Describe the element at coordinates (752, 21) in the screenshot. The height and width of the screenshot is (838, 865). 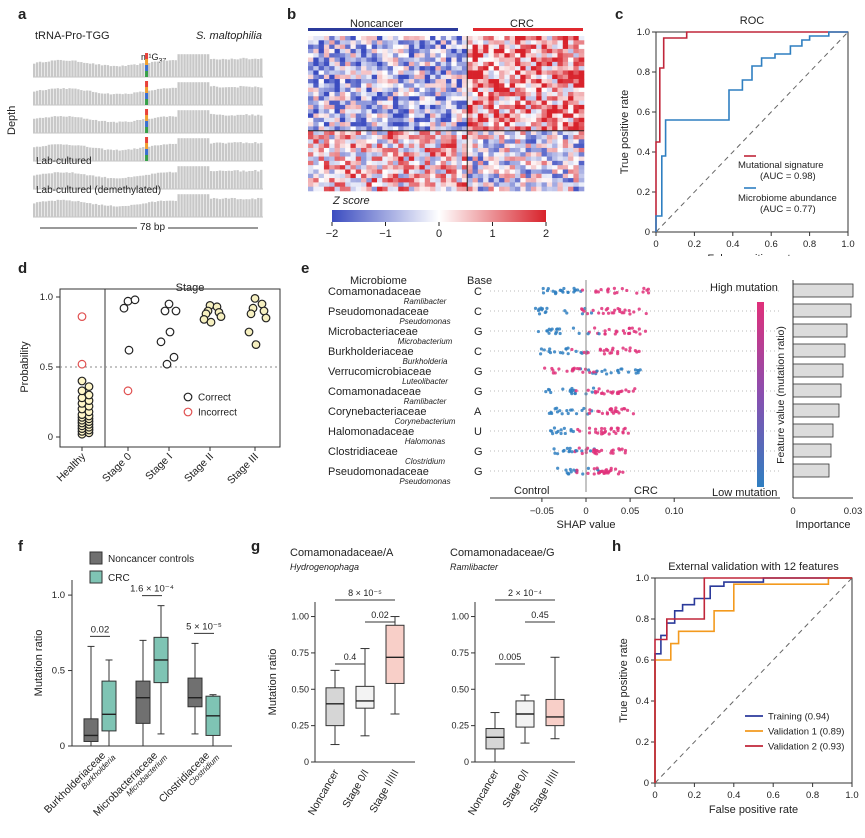
I see `roc-title: ROC` at that location.